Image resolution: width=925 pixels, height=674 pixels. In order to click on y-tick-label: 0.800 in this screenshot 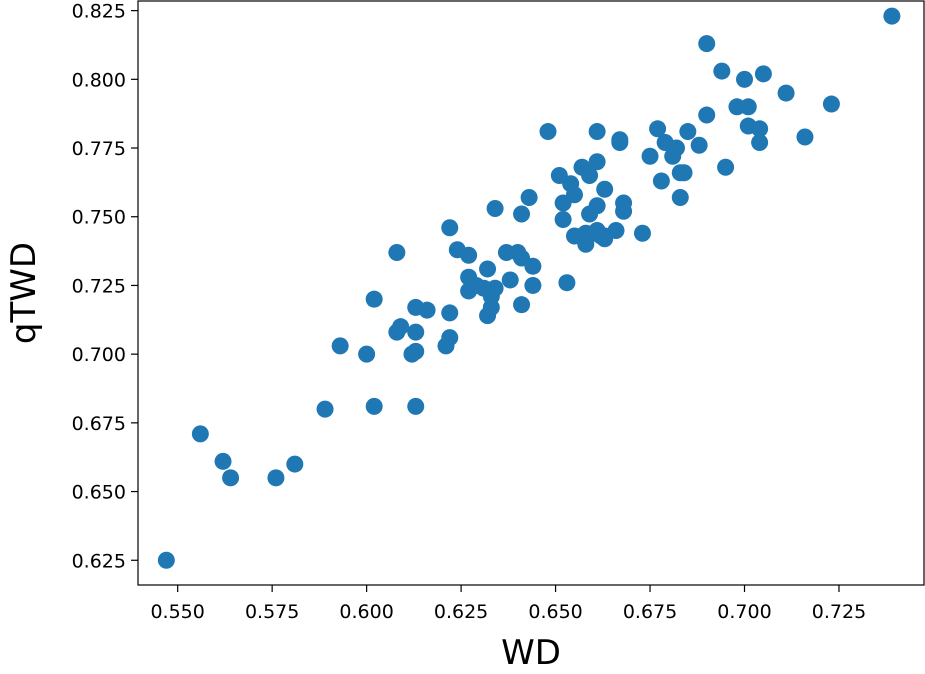, I will do `click(99, 80)`.